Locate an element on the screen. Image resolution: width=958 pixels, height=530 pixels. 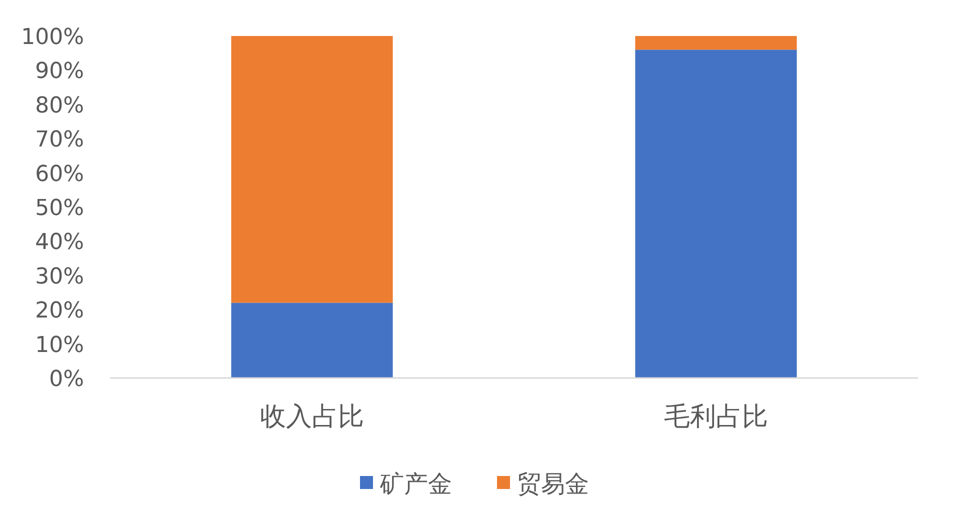
x-tick-label: 毛利占比 is located at coordinates (716, 417).